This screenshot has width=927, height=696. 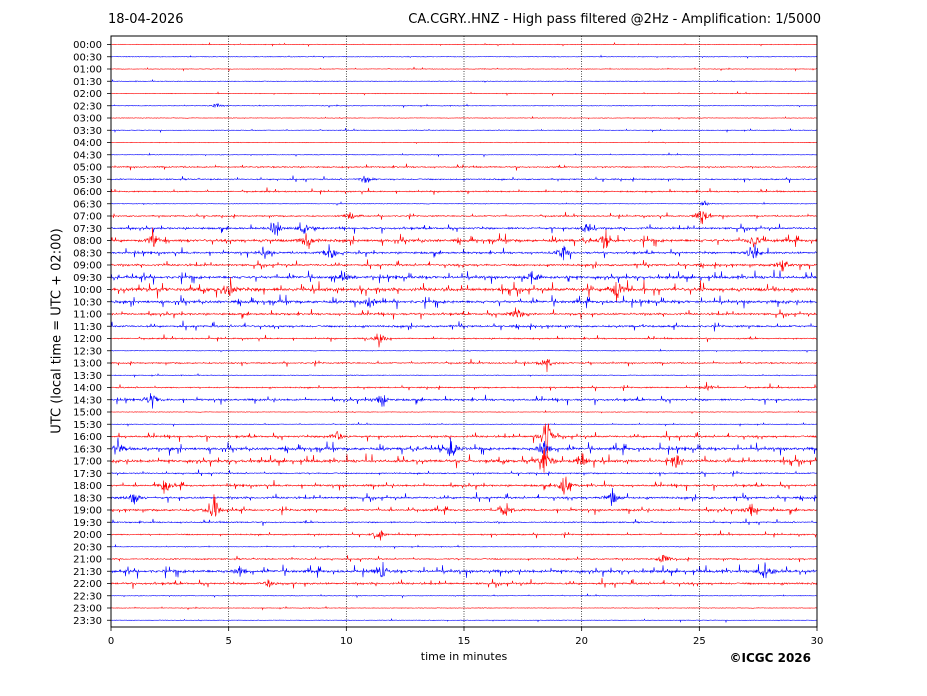 I want to click on x-tick-label: 15, so click(x=464, y=641).